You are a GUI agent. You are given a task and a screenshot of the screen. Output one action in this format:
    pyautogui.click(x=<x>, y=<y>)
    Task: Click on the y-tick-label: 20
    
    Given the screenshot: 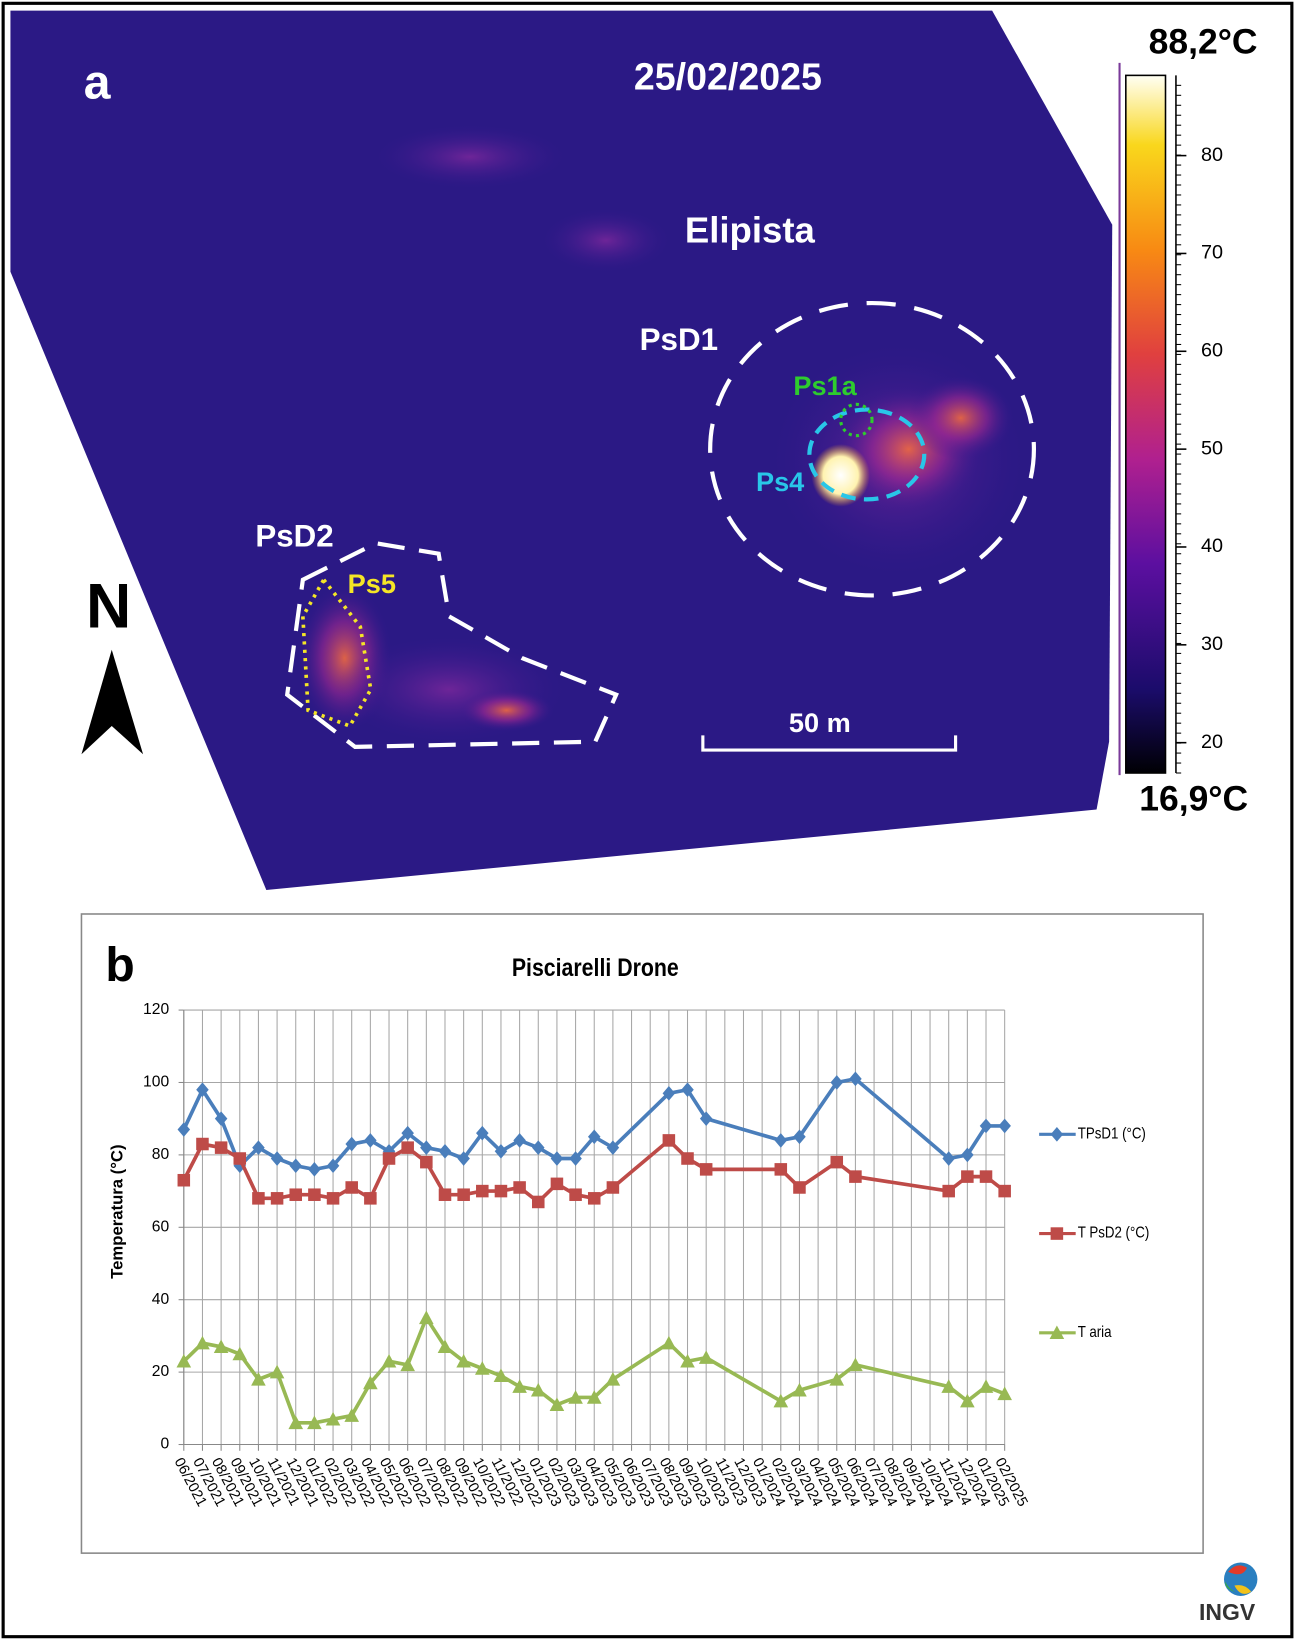 What is the action you would take?
    pyautogui.click(x=161, y=1371)
    